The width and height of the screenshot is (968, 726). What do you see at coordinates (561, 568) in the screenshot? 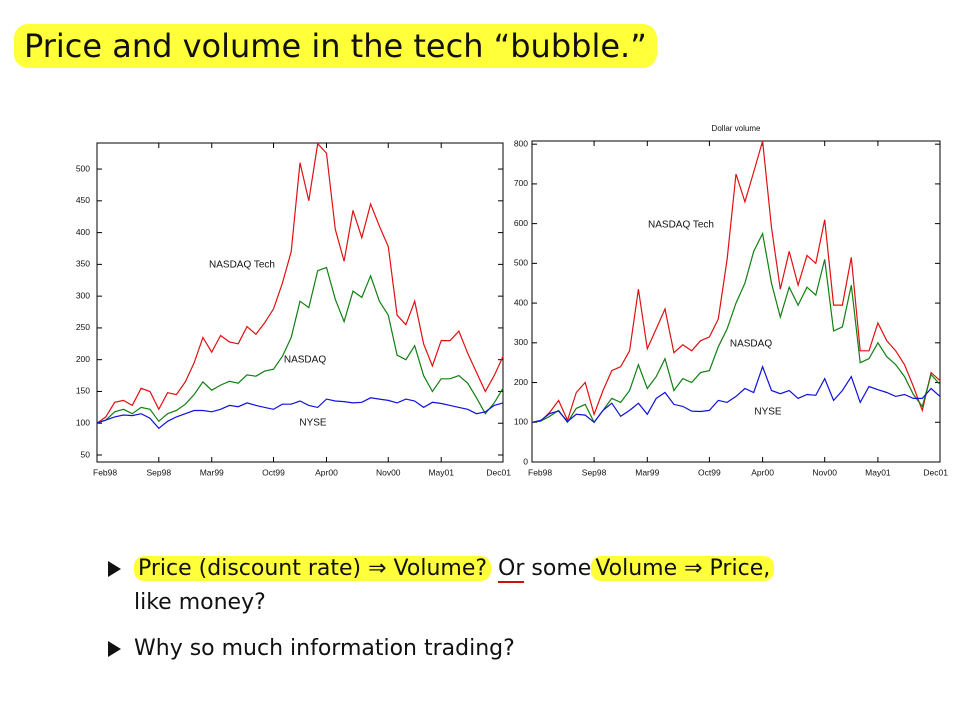
I see `text: some` at bounding box center [561, 568].